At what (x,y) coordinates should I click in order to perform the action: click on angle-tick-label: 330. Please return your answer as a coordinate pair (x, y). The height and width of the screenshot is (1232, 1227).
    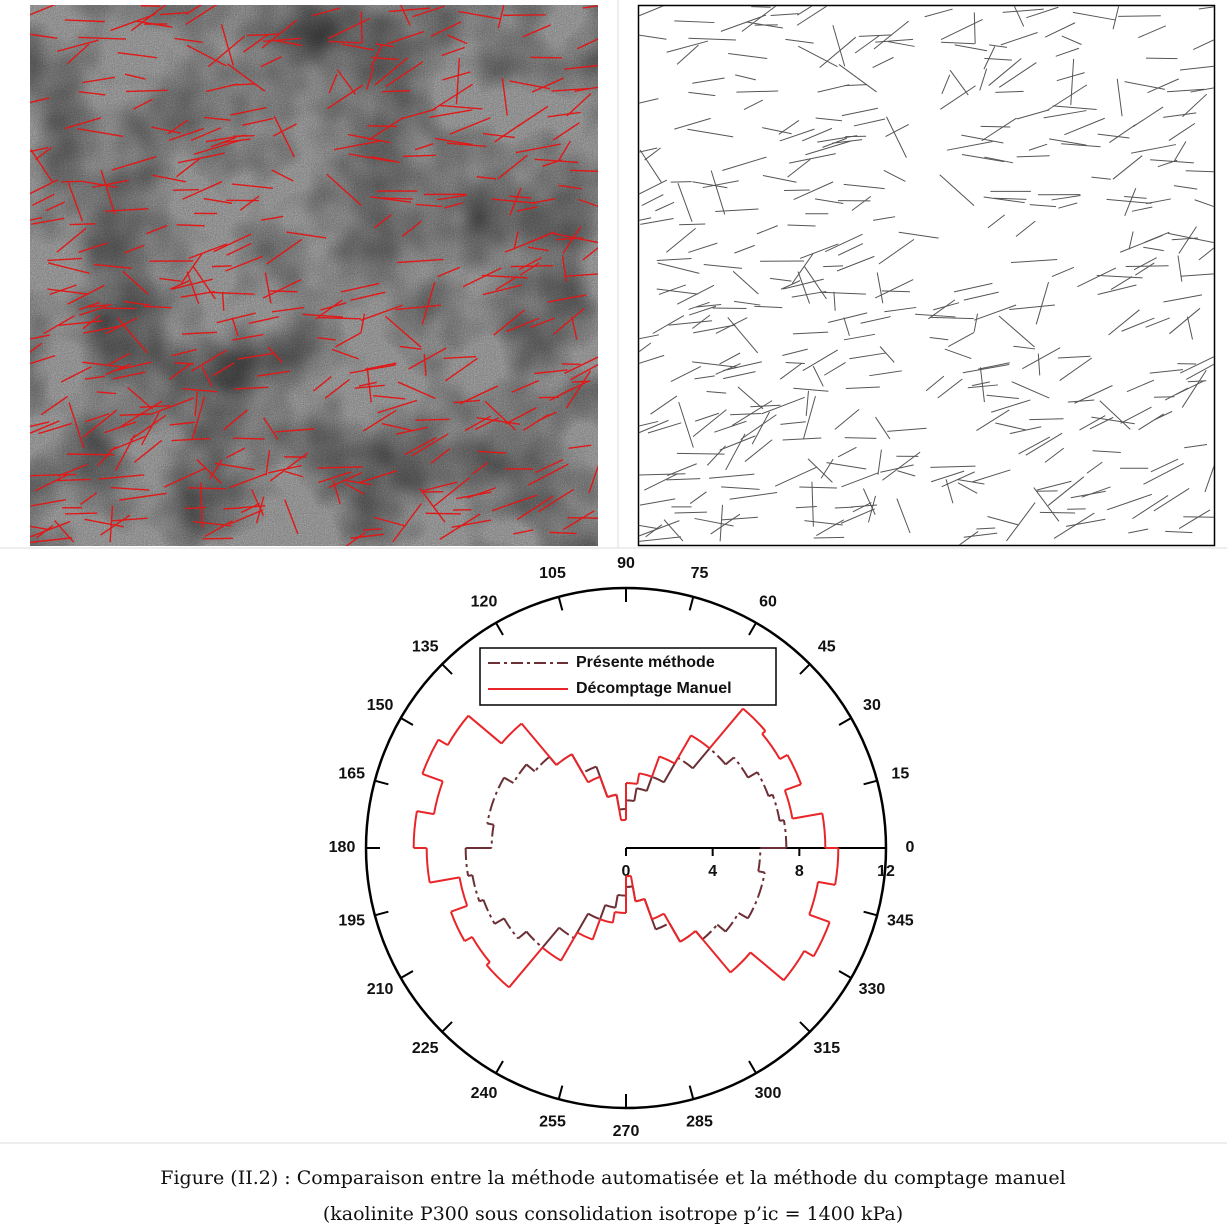
    Looking at the image, I should click on (872, 989).